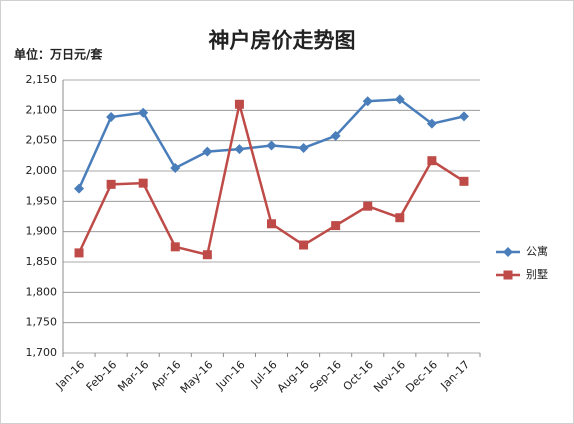 The height and width of the screenshot is (424, 574). Describe the element at coordinates (58, 54) in the screenshot. I see `unit-label: 单位：万日元/套` at that location.